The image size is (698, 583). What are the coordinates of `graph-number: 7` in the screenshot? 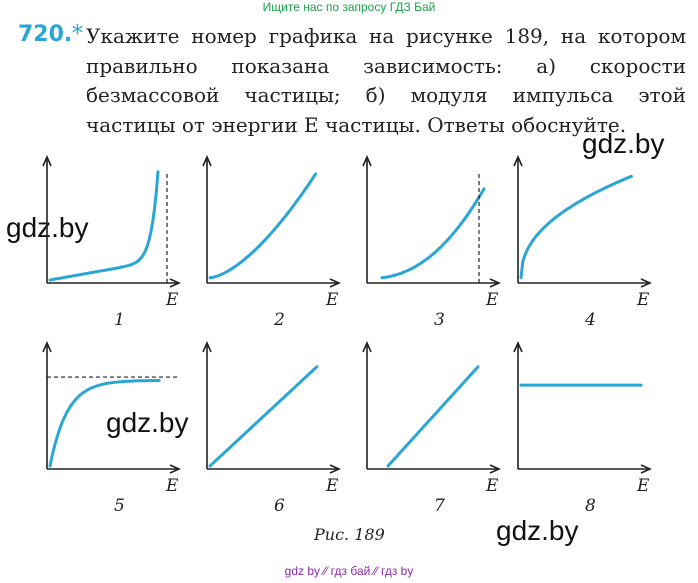 It's located at (439, 506).